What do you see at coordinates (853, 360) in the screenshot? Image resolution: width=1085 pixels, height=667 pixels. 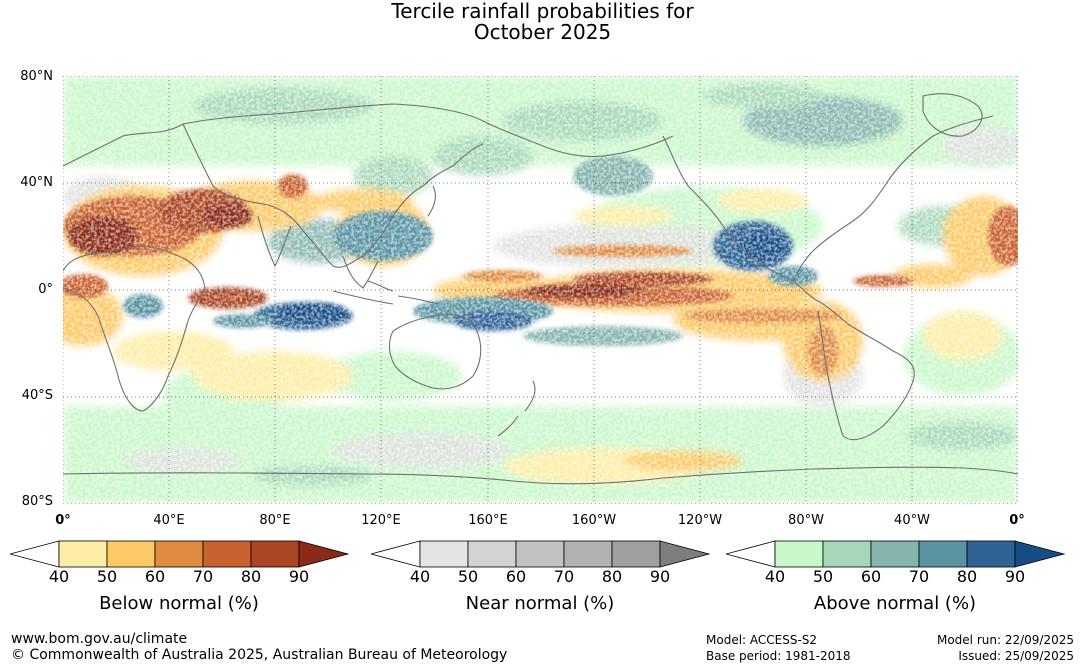 I see `coastline-south-america` at bounding box center [853, 360].